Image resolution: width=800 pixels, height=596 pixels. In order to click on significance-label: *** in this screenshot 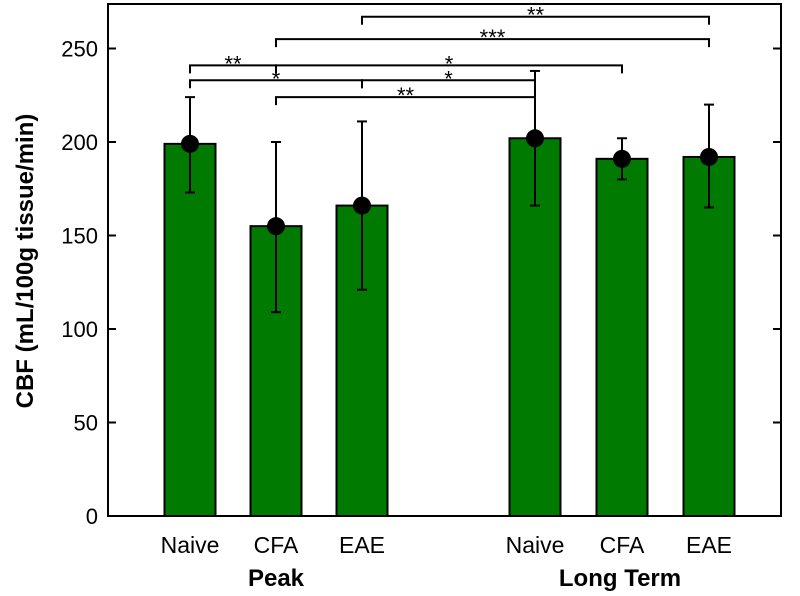, I will do `click(493, 37)`.